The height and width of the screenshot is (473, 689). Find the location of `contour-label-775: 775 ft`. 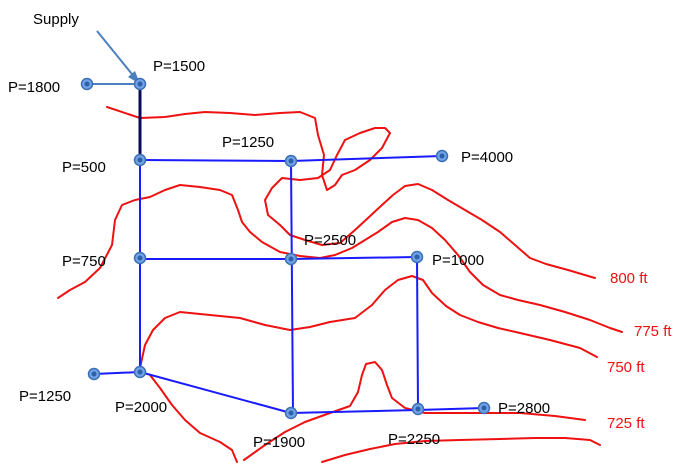

contour-label-775: 775 ft is located at coordinates (653, 331).